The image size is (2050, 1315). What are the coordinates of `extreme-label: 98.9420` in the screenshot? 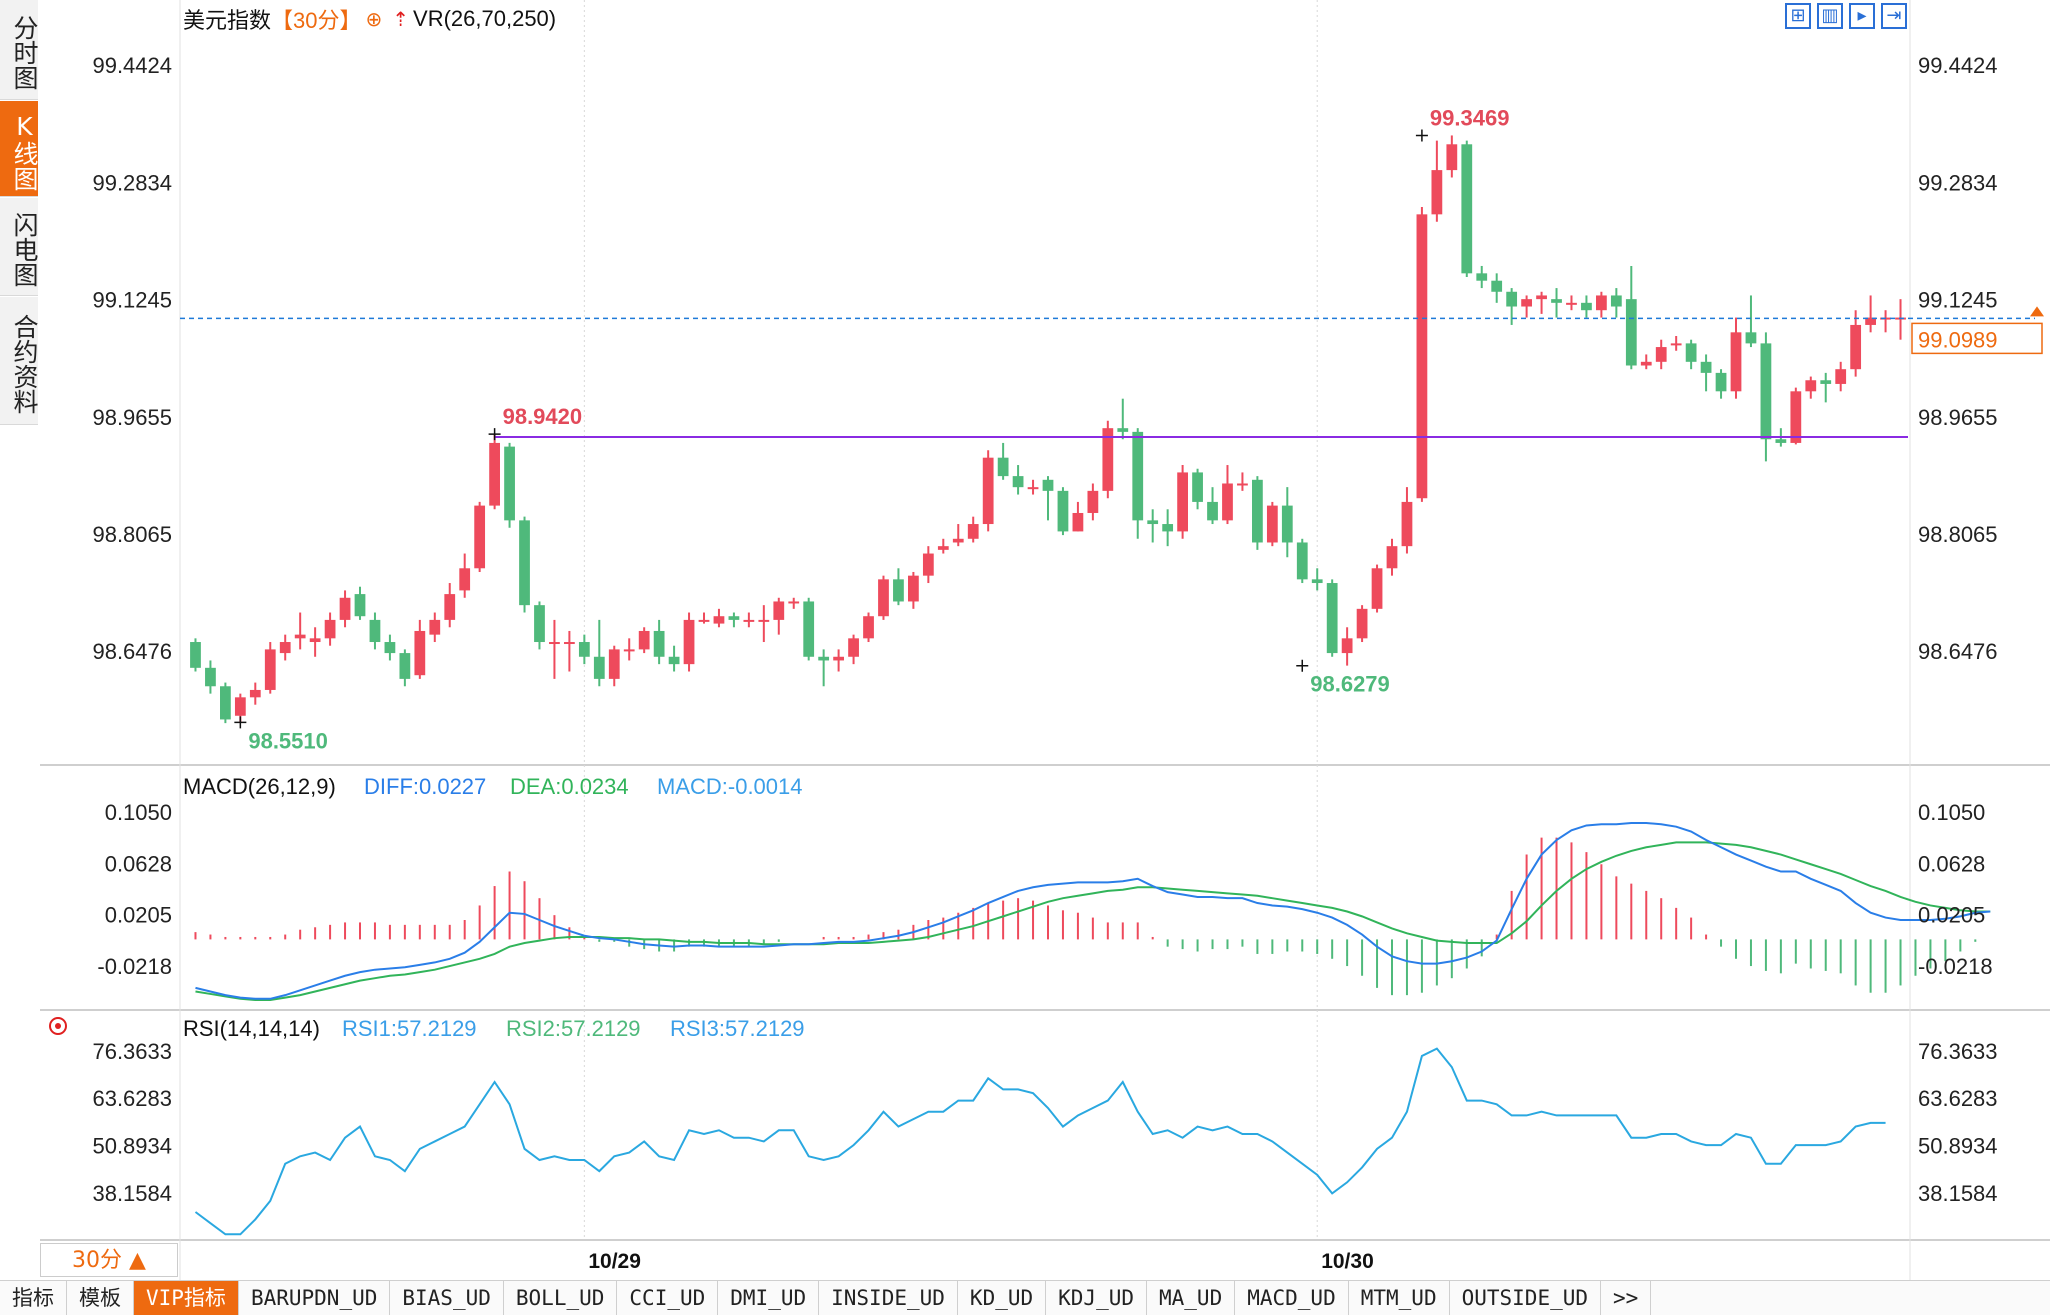 It's located at (543, 416).